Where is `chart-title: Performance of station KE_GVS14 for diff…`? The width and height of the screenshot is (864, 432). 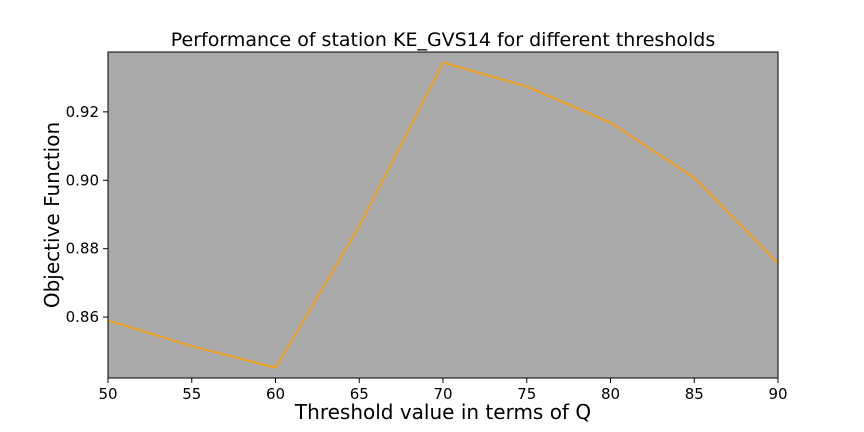 chart-title: Performance of station KE_GVS14 for diff… is located at coordinates (443, 40).